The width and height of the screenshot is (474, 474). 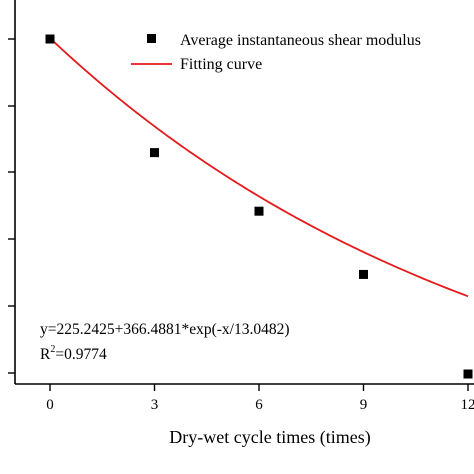 What do you see at coordinates (269, 437) in the screenshot?
I see `x-axis-title: Dry-wet cycle times (times)` at bounding box center [269, 437].